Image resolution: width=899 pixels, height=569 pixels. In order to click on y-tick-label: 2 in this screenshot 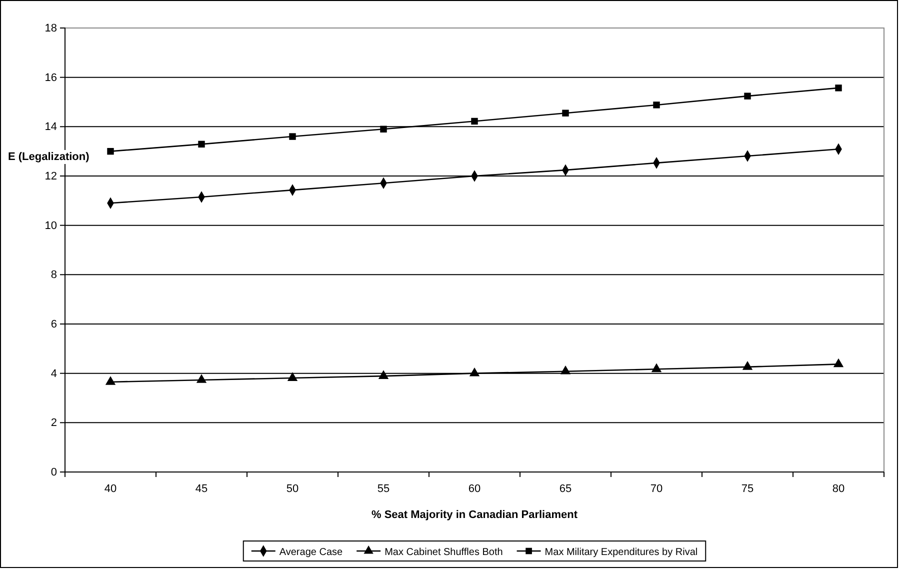, I will do `click(53, 423)`.